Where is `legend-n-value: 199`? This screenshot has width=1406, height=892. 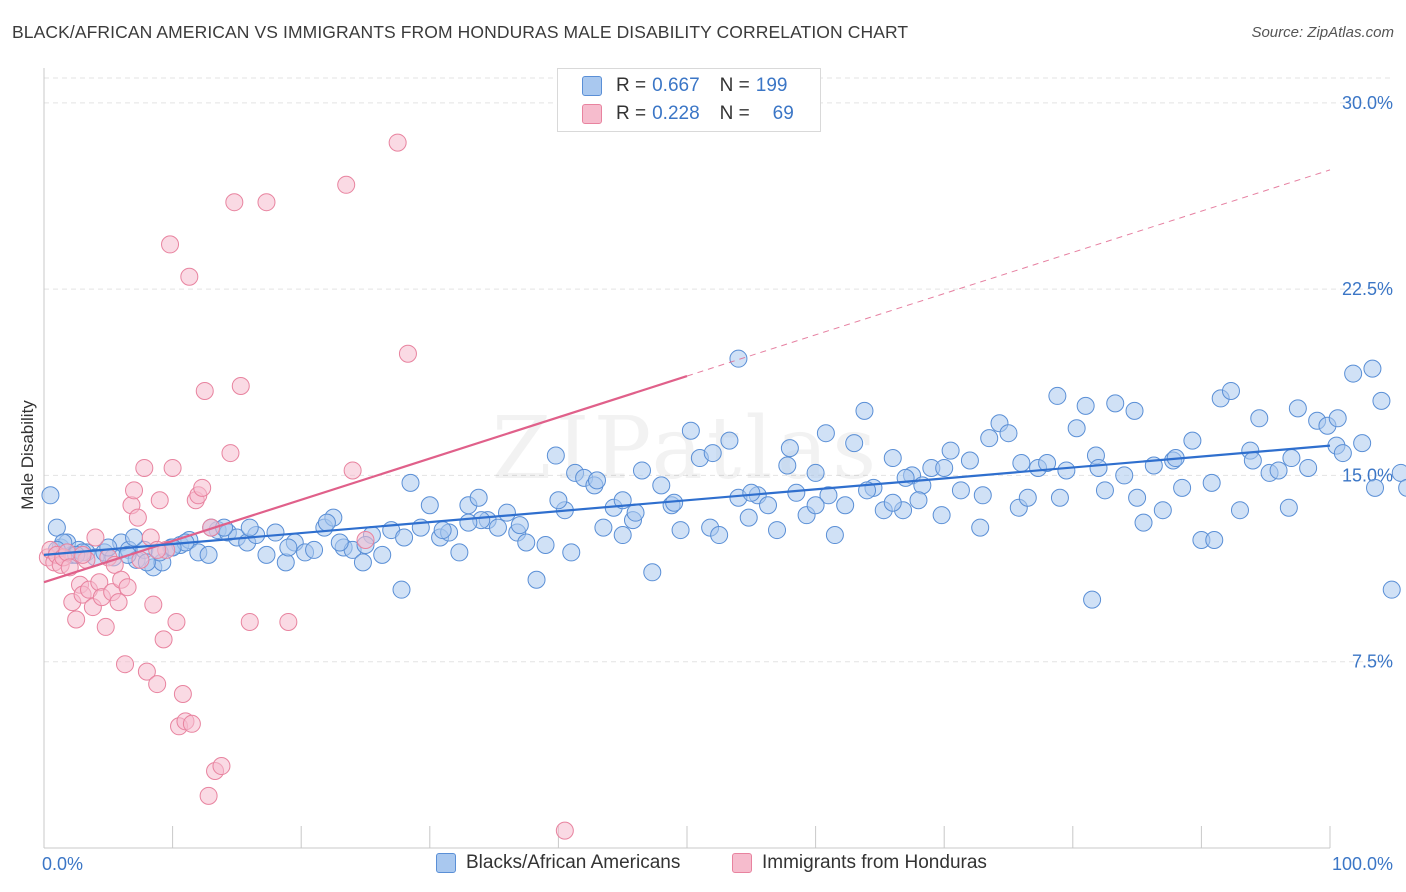 legend-n-value: 199 is located at coordinates (771, 85).